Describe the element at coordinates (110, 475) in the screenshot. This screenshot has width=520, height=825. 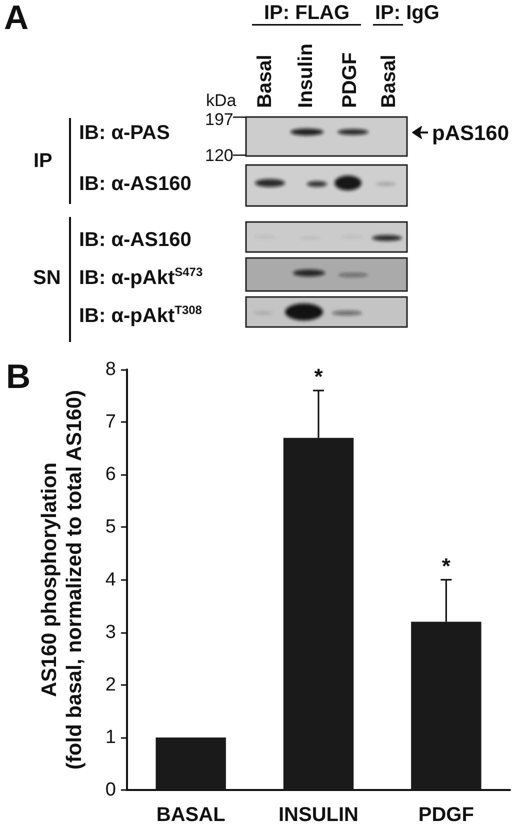
I see `y-tick-label: 6` at that location.